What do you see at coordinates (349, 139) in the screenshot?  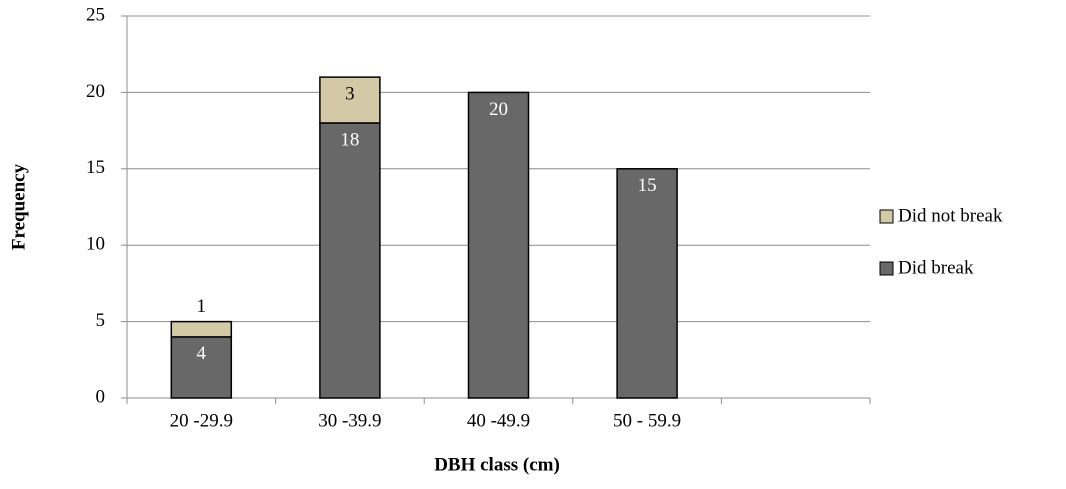 I see `data-label: 18` at bounding box center [349, 139].